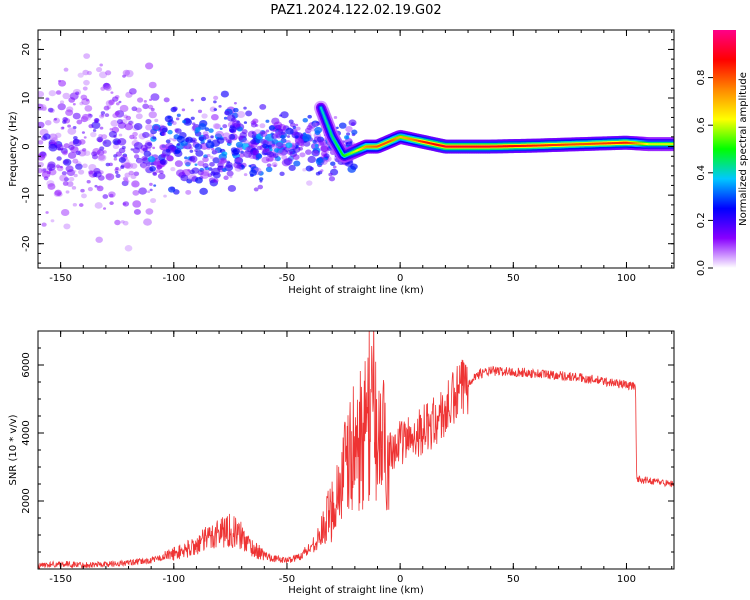 The width and height of the screenshot is (750, 600). I want to click on x-tick-label: 50, so click(513, 278).